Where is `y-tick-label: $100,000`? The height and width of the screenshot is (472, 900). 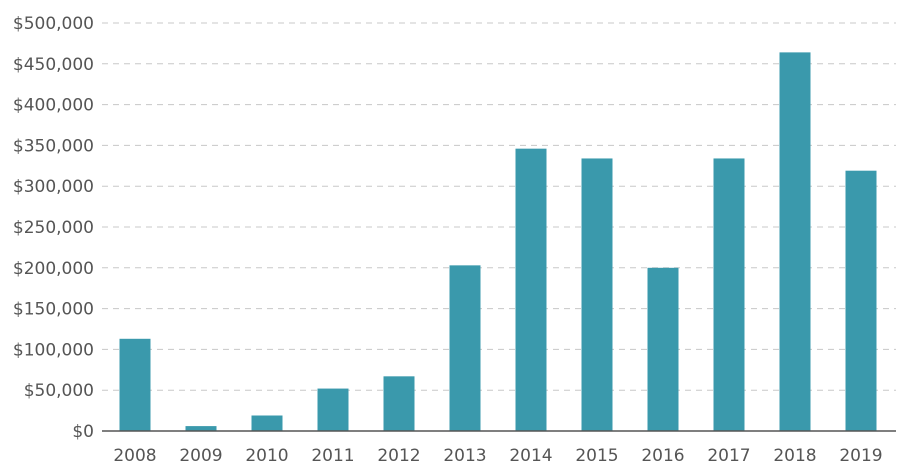
y-tick-label: $100,000 is located at coordinates (53, 350).